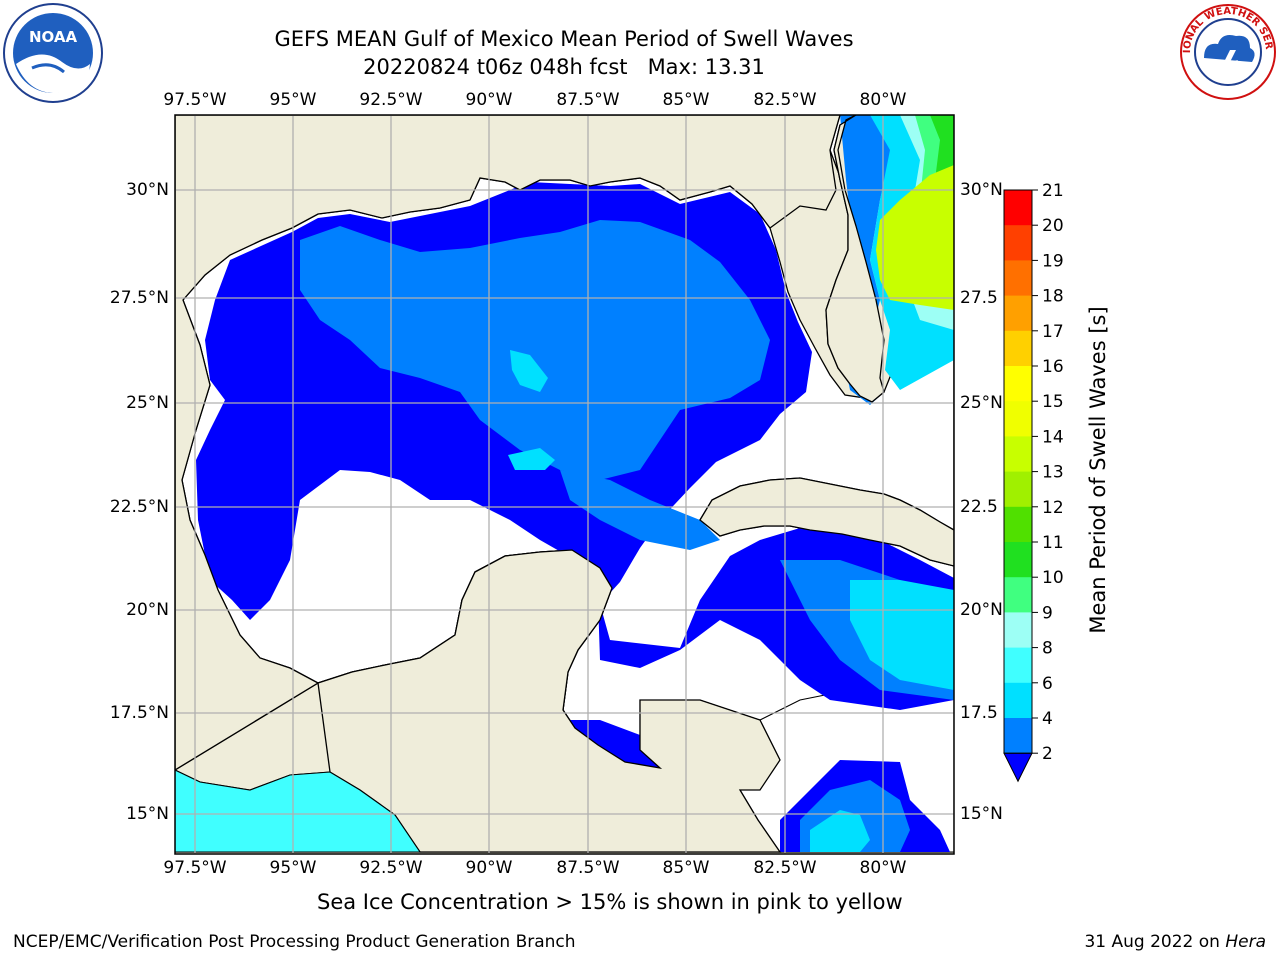 The height and width of the screenshot is (960, 1280). Describe the element at coordinates (981, 190) in the screenshot. I see `lat-label-right: 30°N` at that location.